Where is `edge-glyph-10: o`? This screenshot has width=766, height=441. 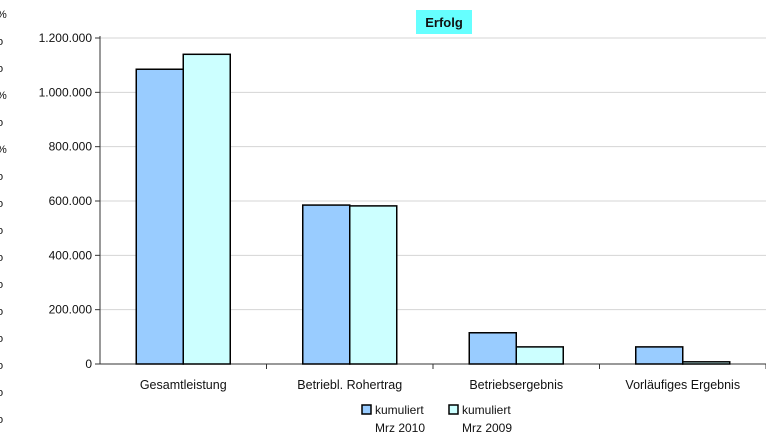 edge-glyph-10: o is located at coordinates (1, 285).